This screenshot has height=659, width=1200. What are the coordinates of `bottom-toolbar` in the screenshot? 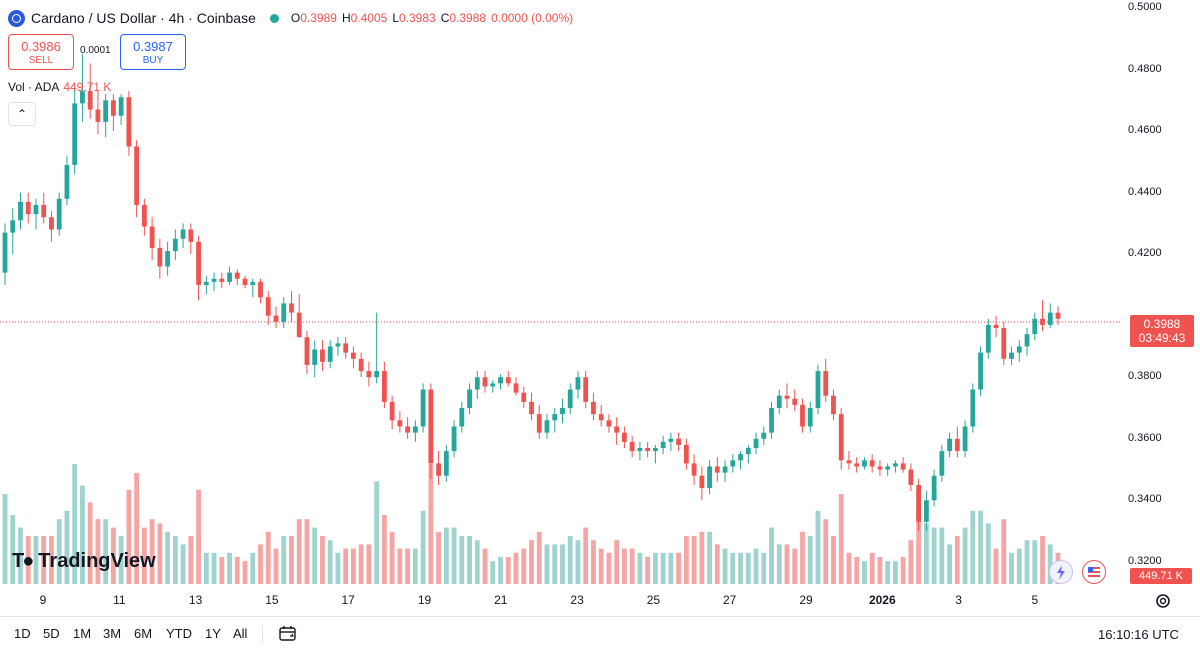 It's located at (600, 637).